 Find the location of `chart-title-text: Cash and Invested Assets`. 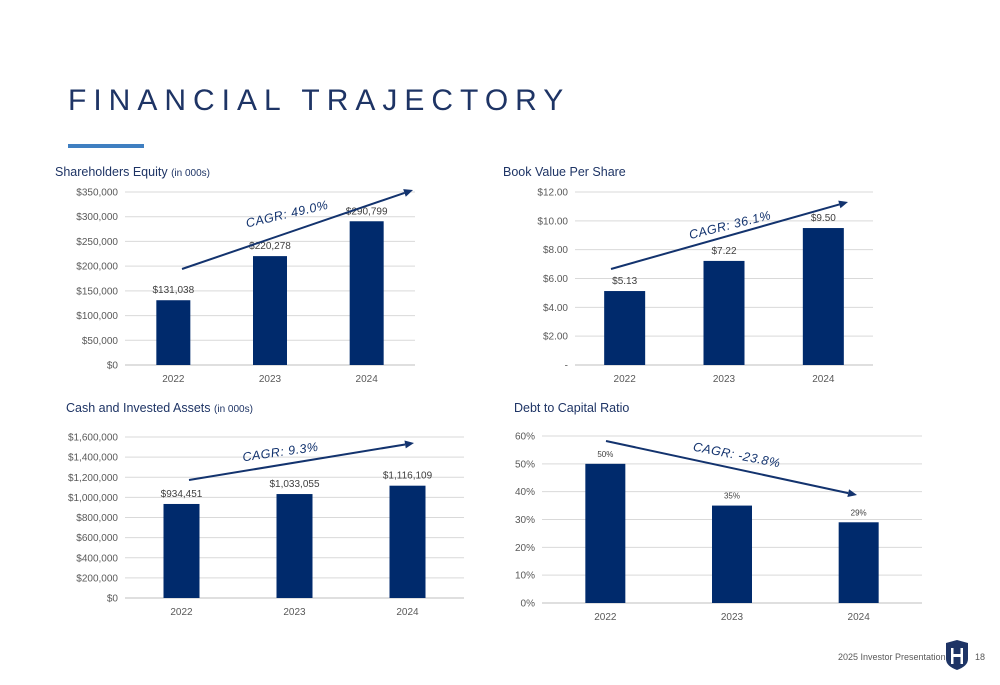

chart-title-text: Cash and Invested Assets is located at coordinates (138, 408).